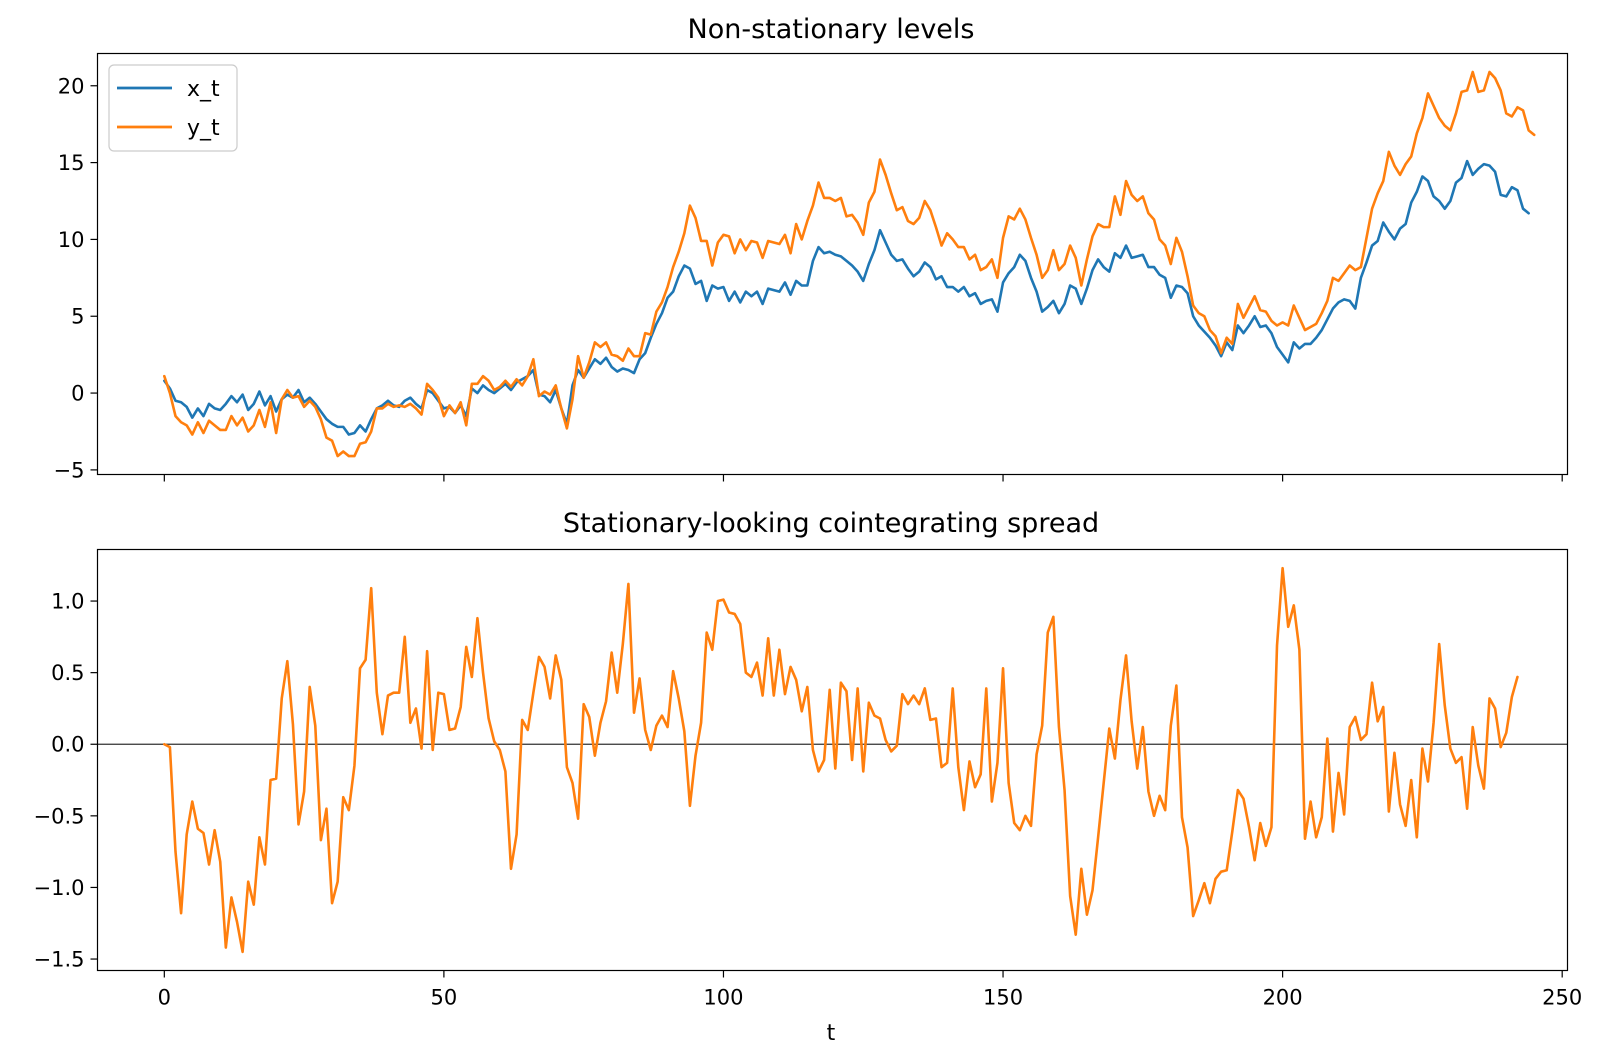 This screenshot has height=1061, width=1600. Describe the element at coordinates (164, 998) in the screenshot. I see `x-tick-label: 0` at that location.